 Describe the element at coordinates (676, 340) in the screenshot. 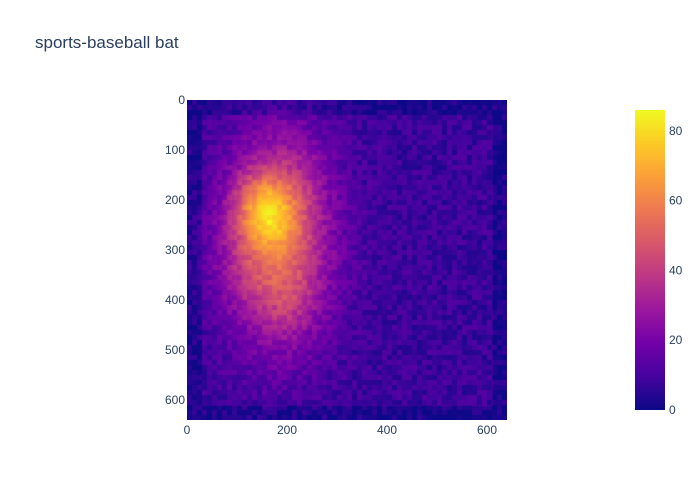

I see `colorbar-tick-label: 20` at that location.